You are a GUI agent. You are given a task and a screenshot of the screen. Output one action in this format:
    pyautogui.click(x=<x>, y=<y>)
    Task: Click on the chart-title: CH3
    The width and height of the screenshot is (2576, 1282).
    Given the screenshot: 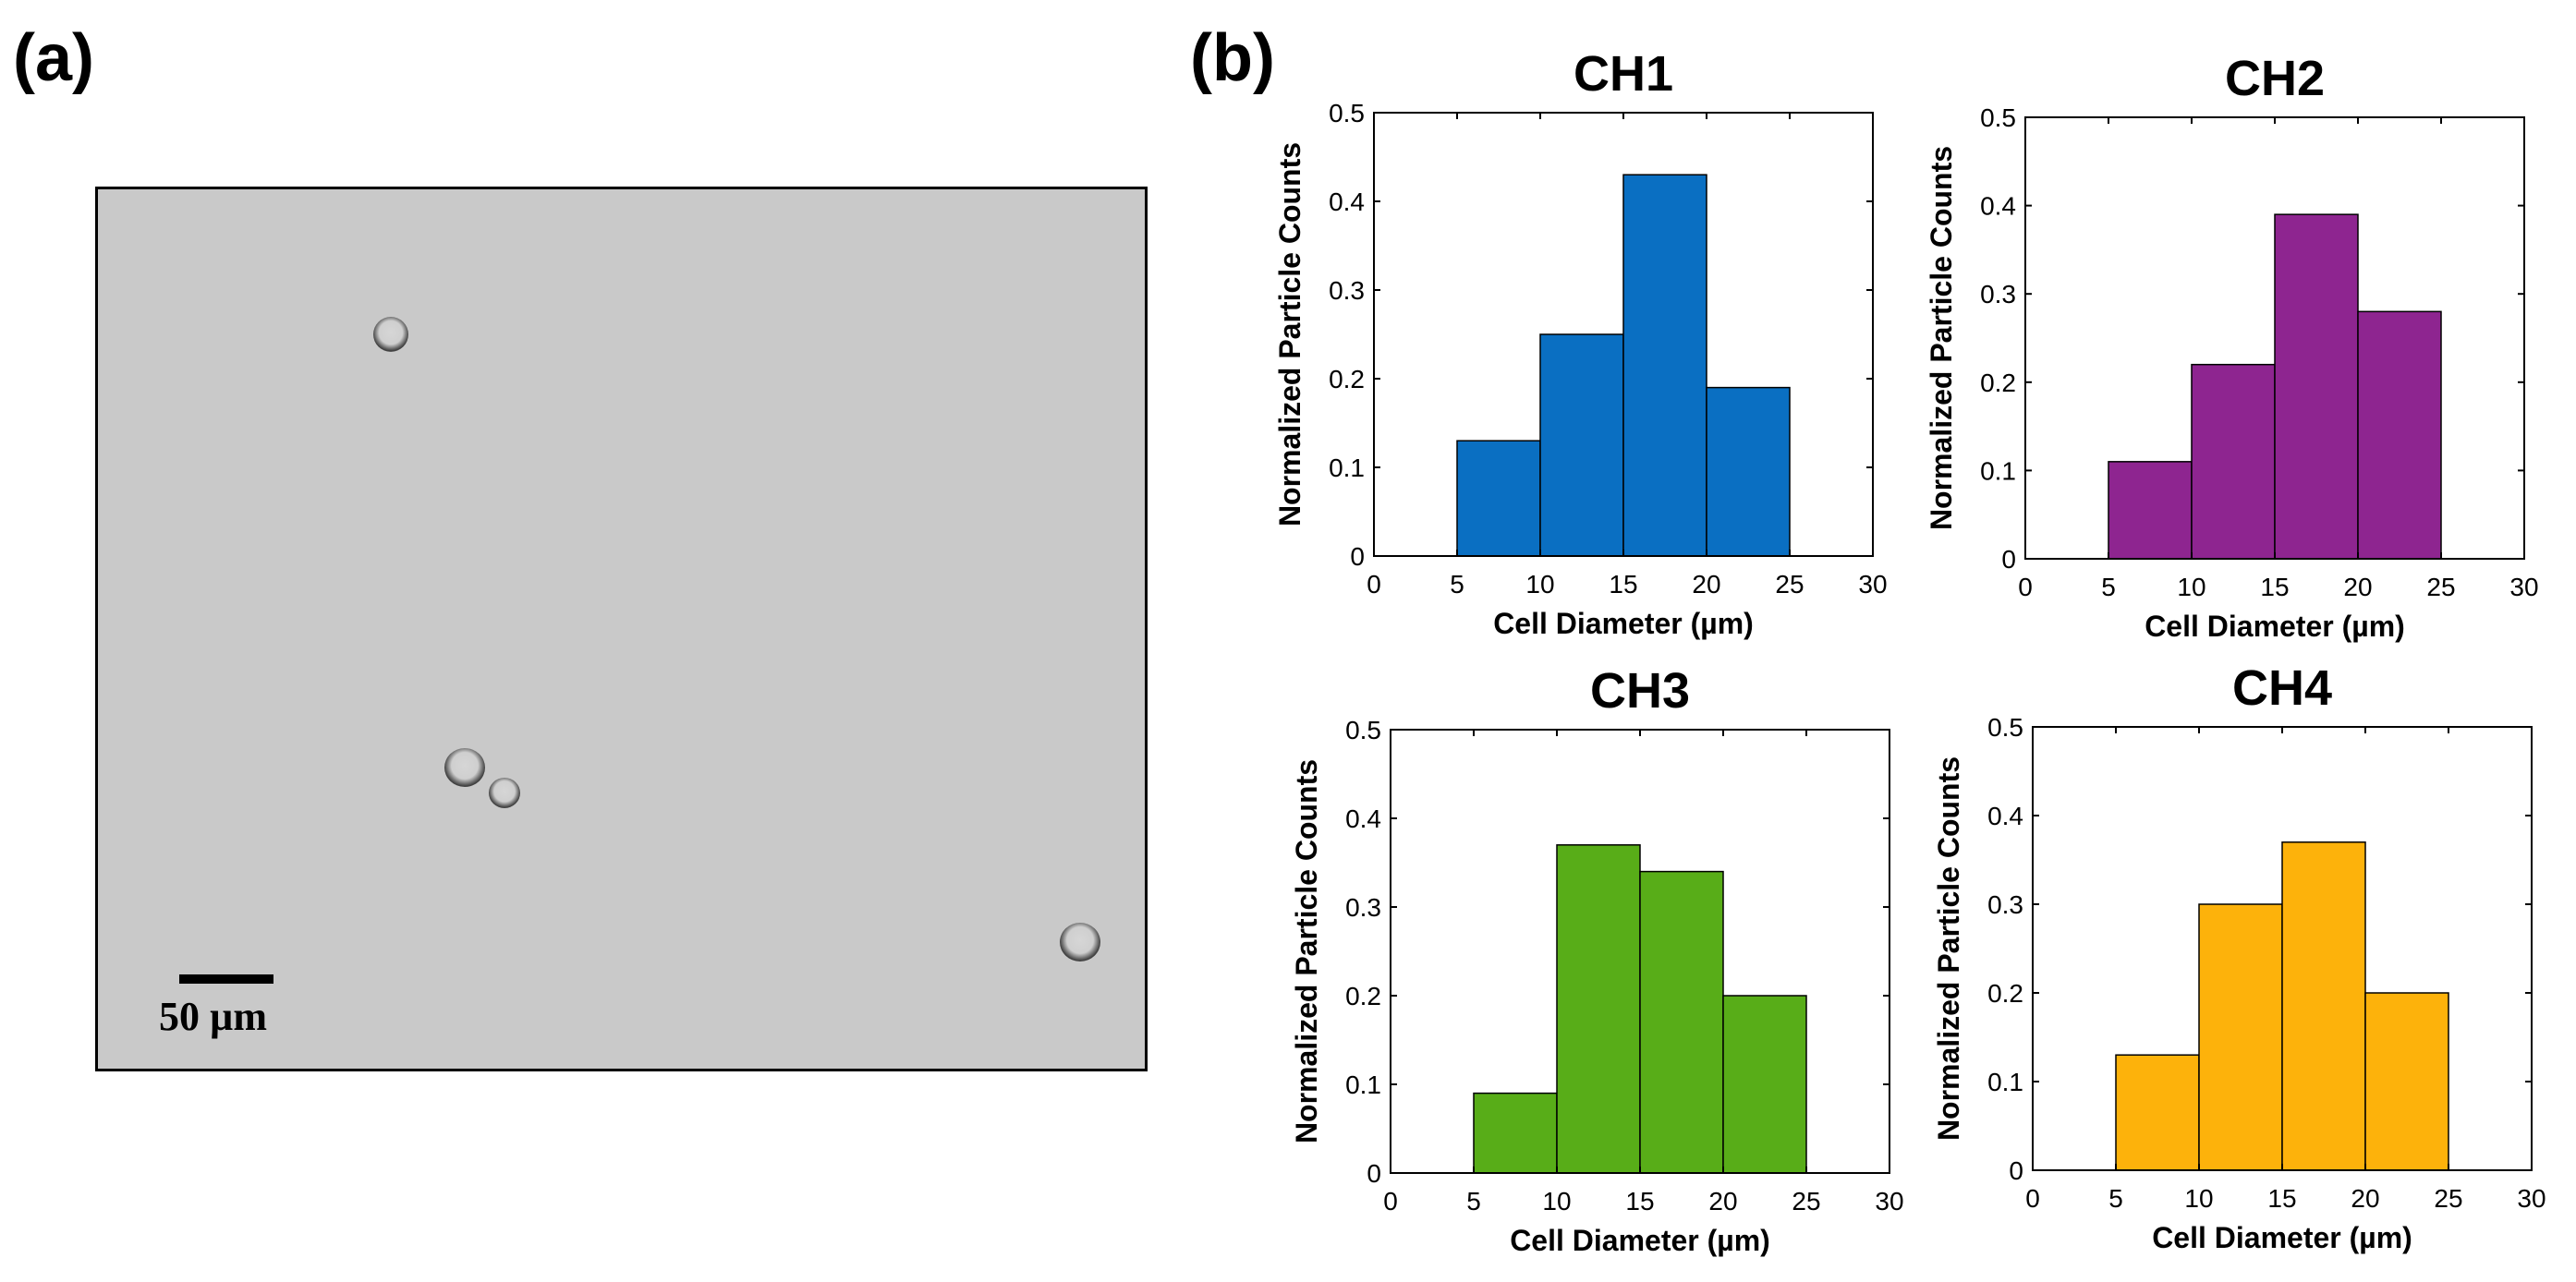 What is the action you would take?
    pyautogui.click(x=1640, y=691)
    